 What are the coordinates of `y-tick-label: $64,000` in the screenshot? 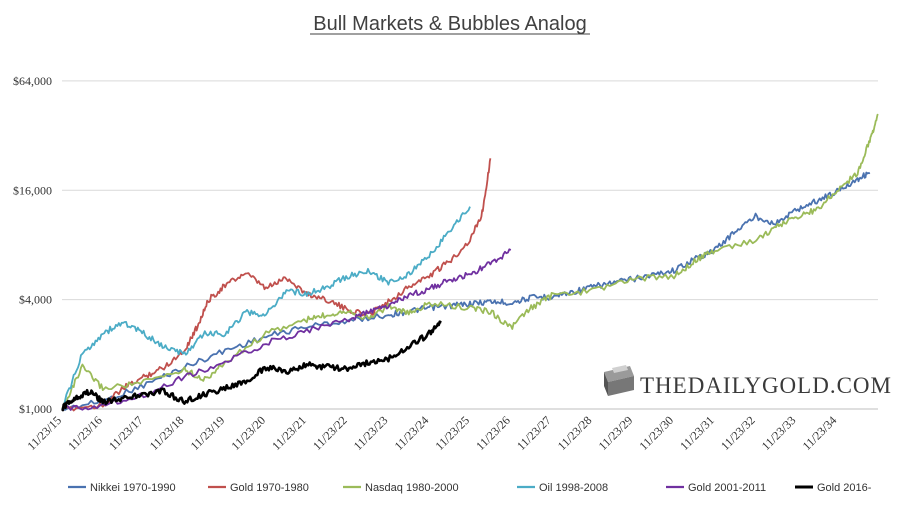 It's located at (32, 81).